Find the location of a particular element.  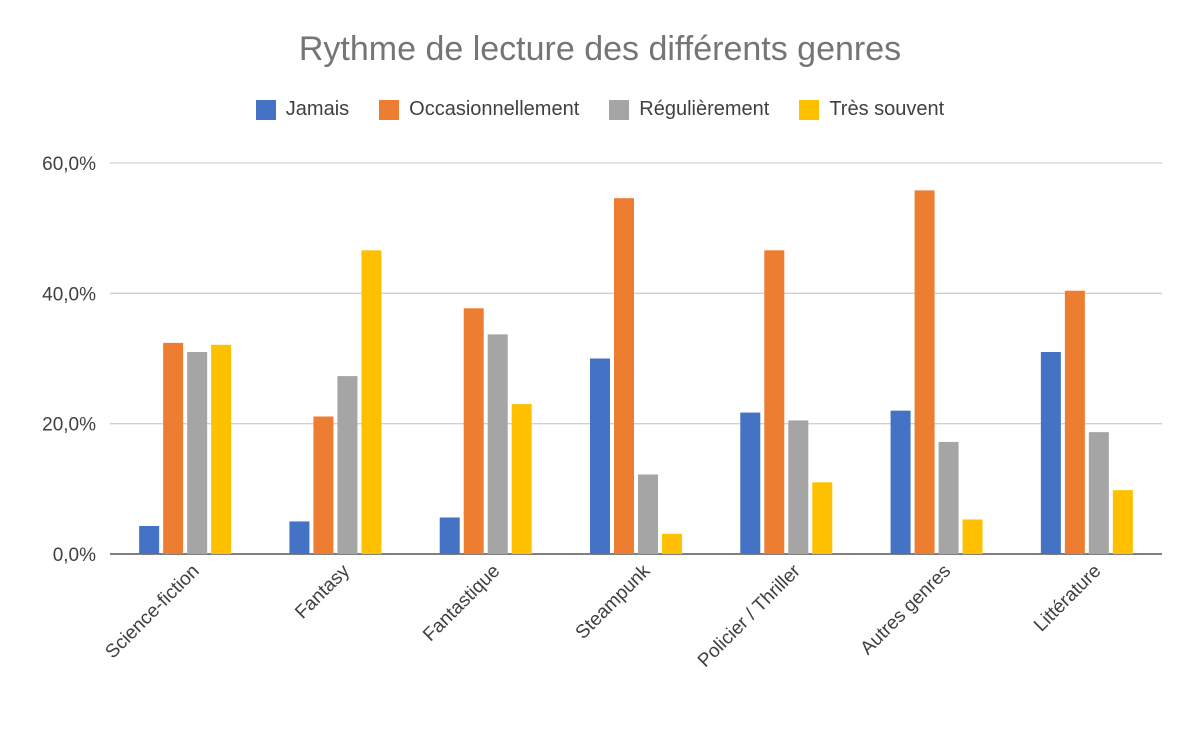

legend-item: Très souvent is located at coordinates (871, 109).